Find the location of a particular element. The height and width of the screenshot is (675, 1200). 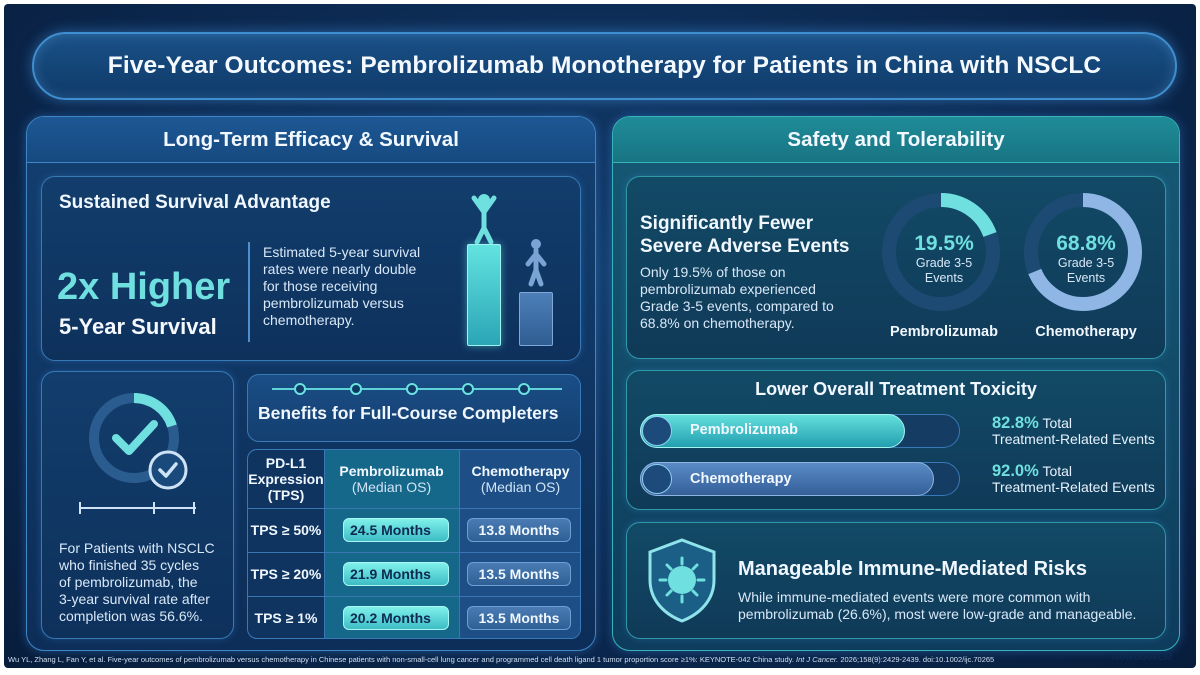

chemotherapy-os-value: 13.8 Months is located at coordinates (519, 530).